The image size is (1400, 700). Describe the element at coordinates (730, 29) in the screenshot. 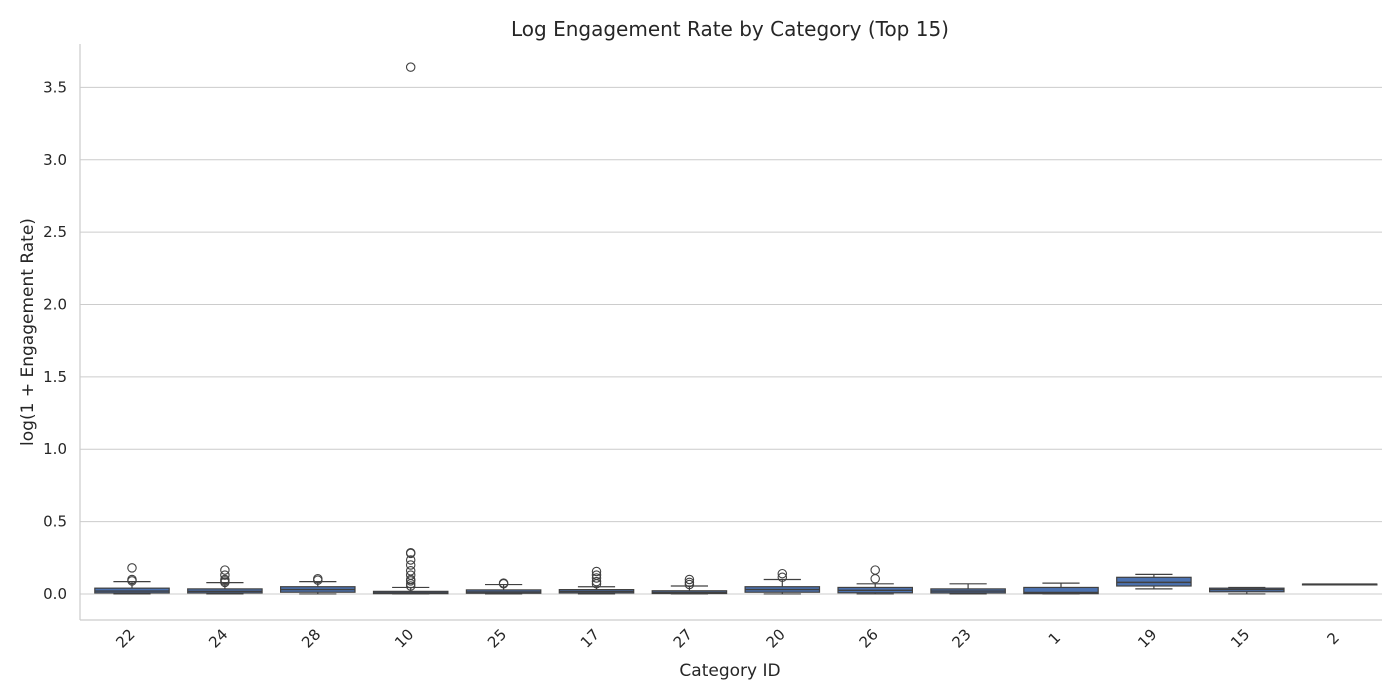

I see `chart-title: Log Engagement Rate by Category (Top 15)` at that location.